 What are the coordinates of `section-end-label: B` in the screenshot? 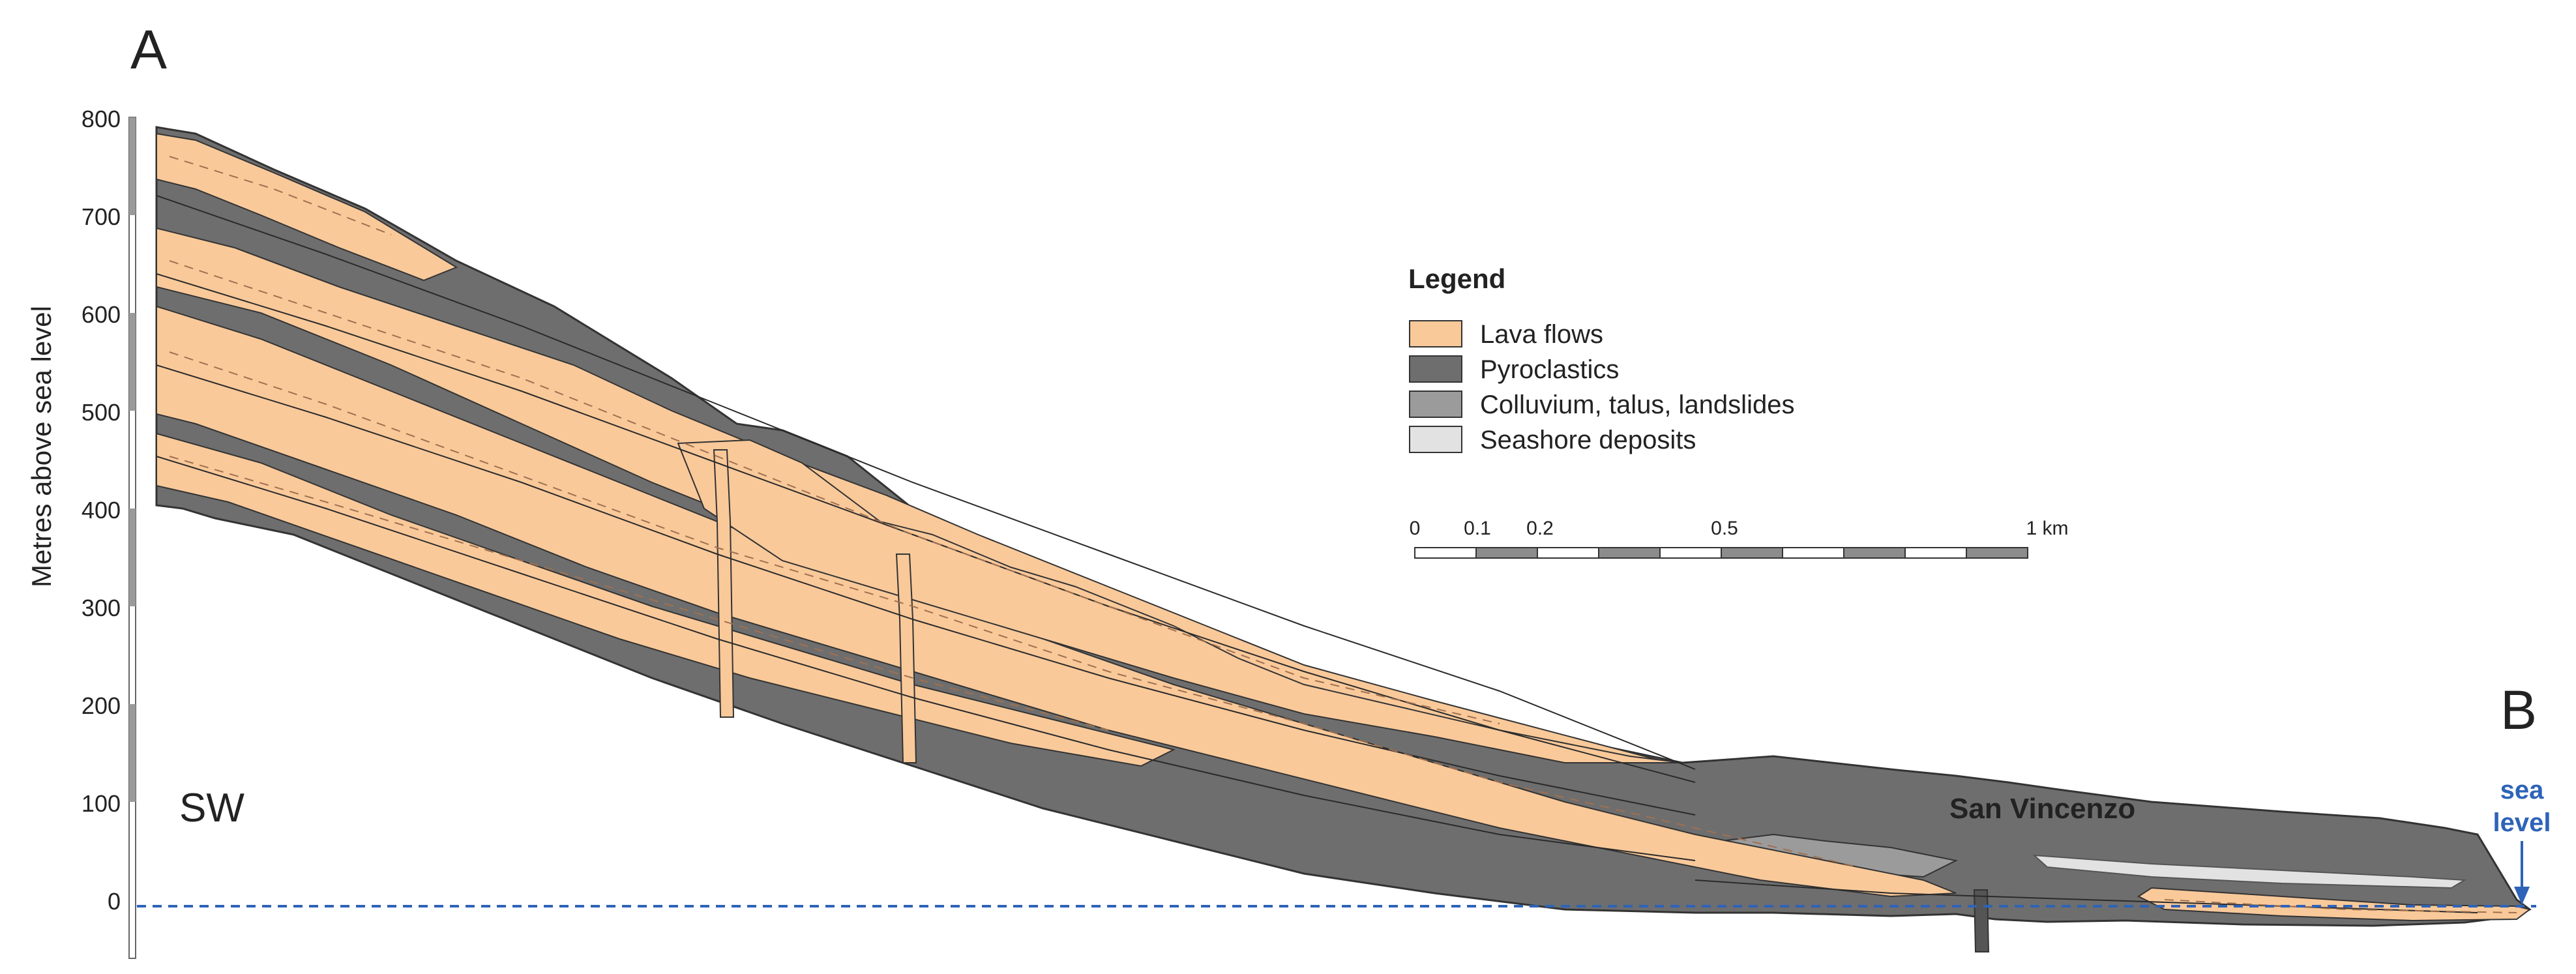 It's located at (2518, 710).